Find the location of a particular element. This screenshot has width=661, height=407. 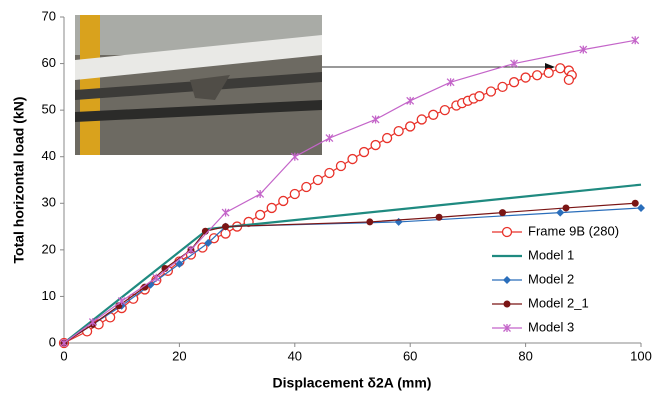

y-tick-label: 70 is located at coordinates (49, 15).